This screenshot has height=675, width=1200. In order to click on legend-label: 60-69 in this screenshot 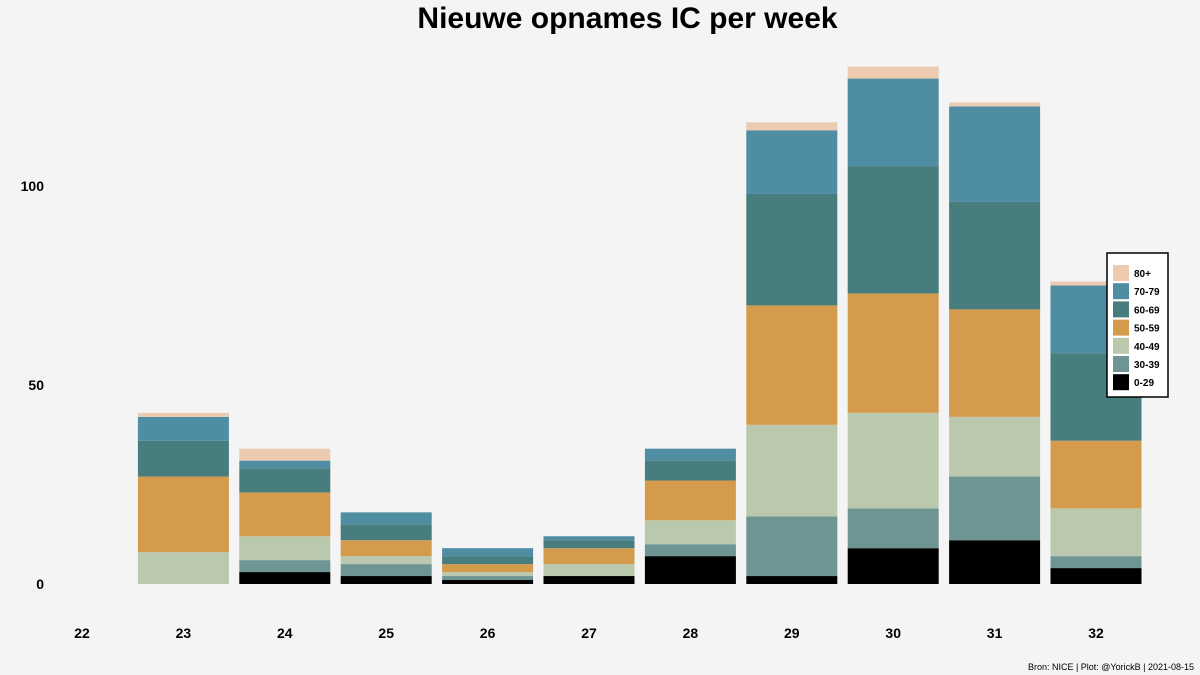, I will do `click(1147, 310)`.